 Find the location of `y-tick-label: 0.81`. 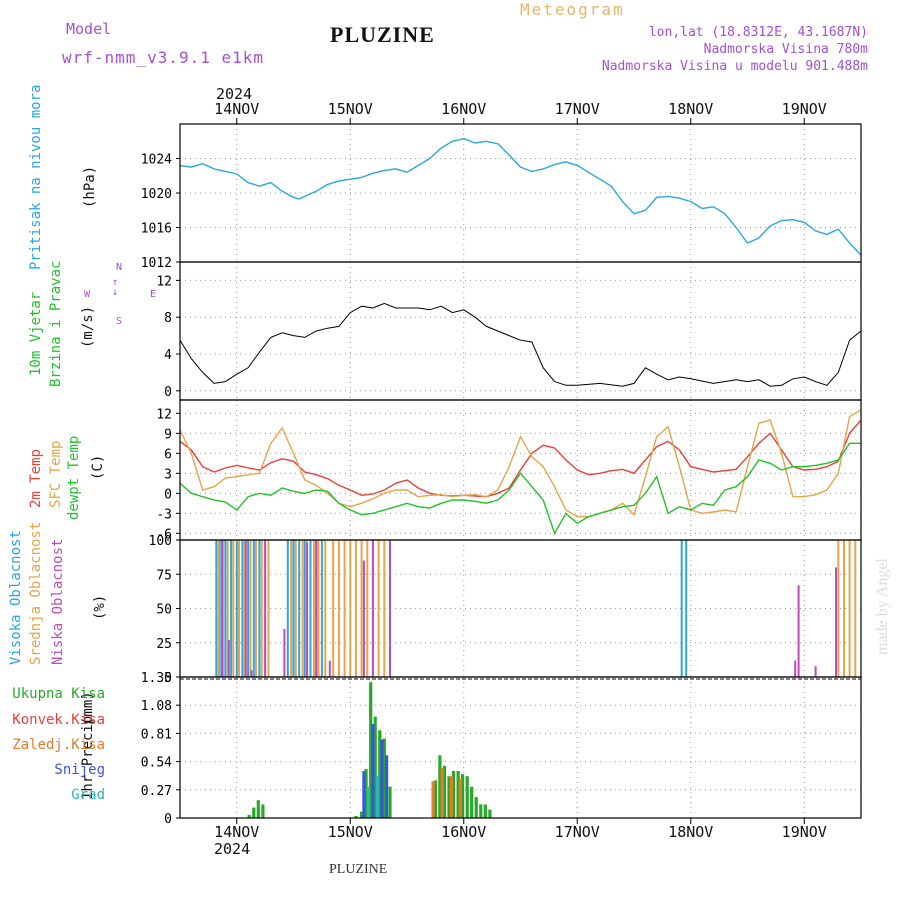

y-tick-label: 0.81 is located at coordinates (156, 734).